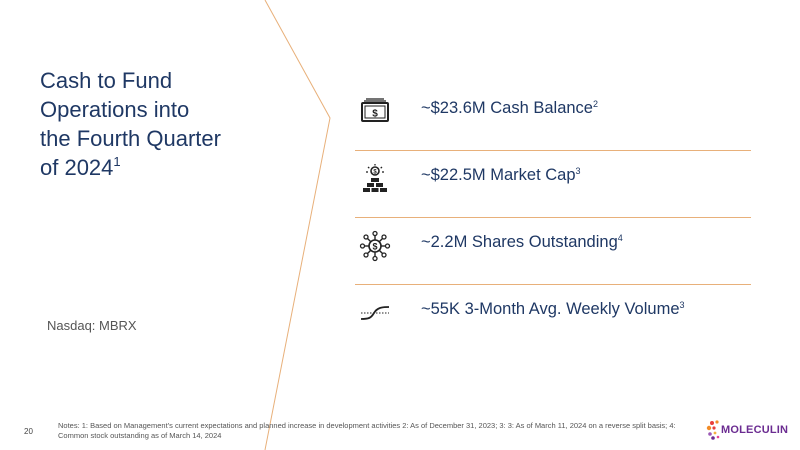  Describe the element at coordinates (115, 109) in the screenshot. I see `title-line-2: Operations into` at that location.